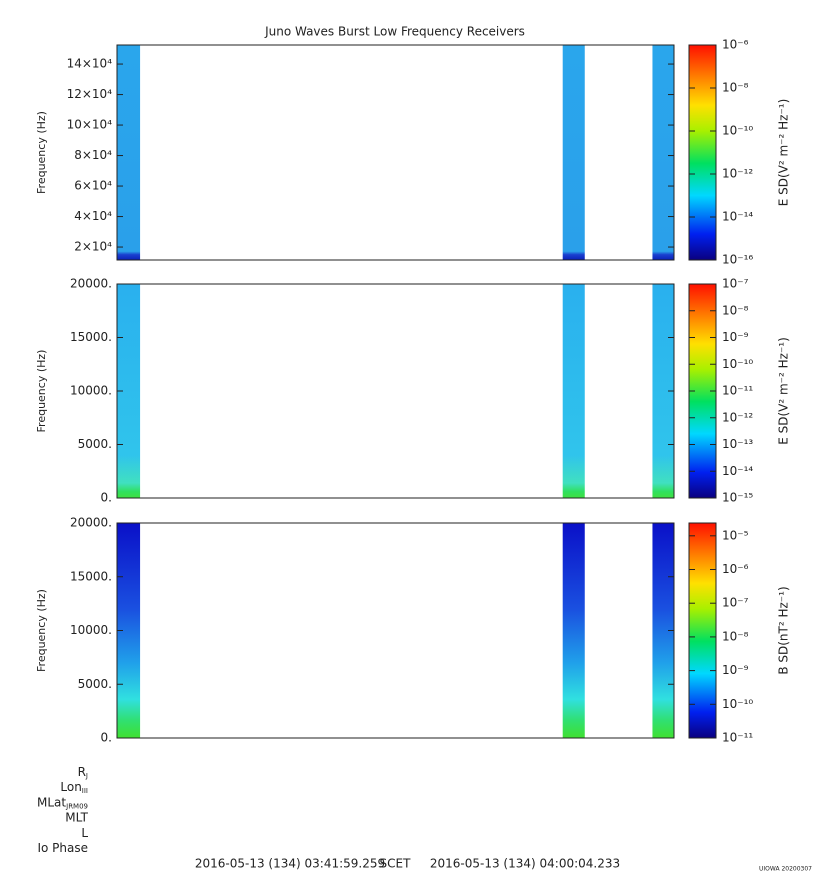 This screenshot has width=815, height=880. I want to click on y-tick-label: 2×10⁴, so click(93, 247).